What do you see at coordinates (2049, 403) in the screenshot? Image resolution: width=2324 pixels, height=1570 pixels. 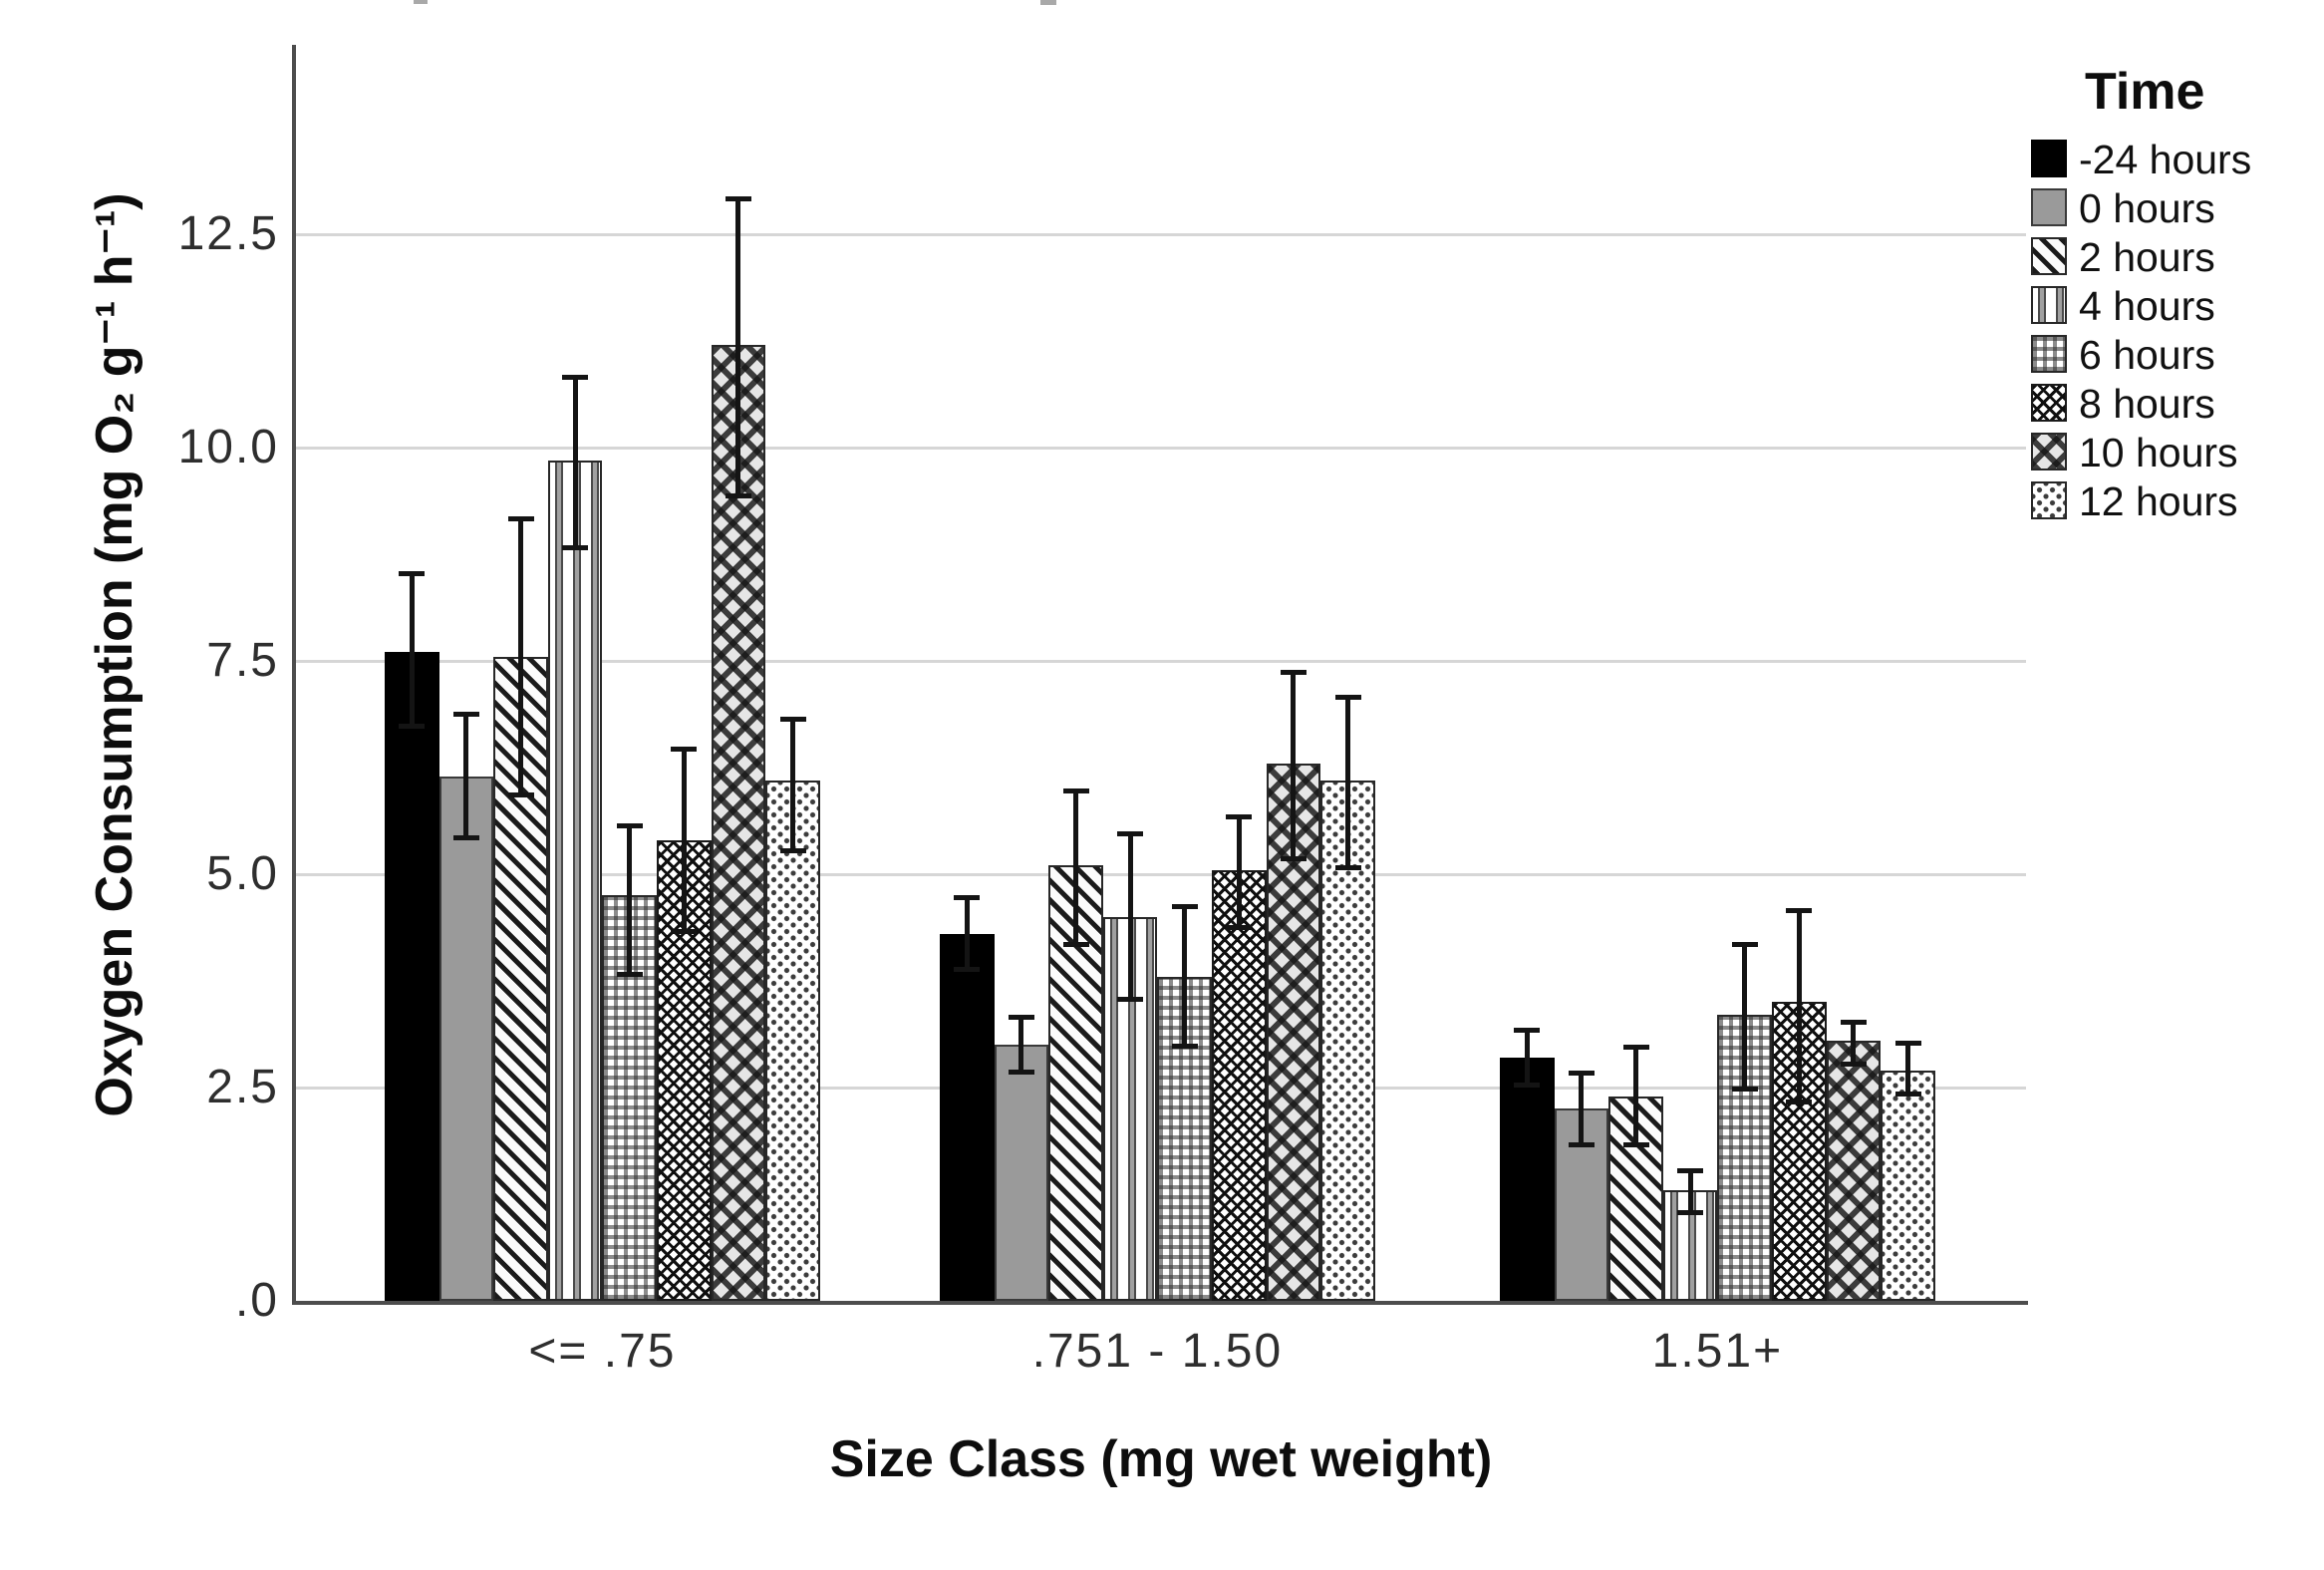 I see `diamond-crosshatch-swatch-icon` at bounding box center [2049, 403].